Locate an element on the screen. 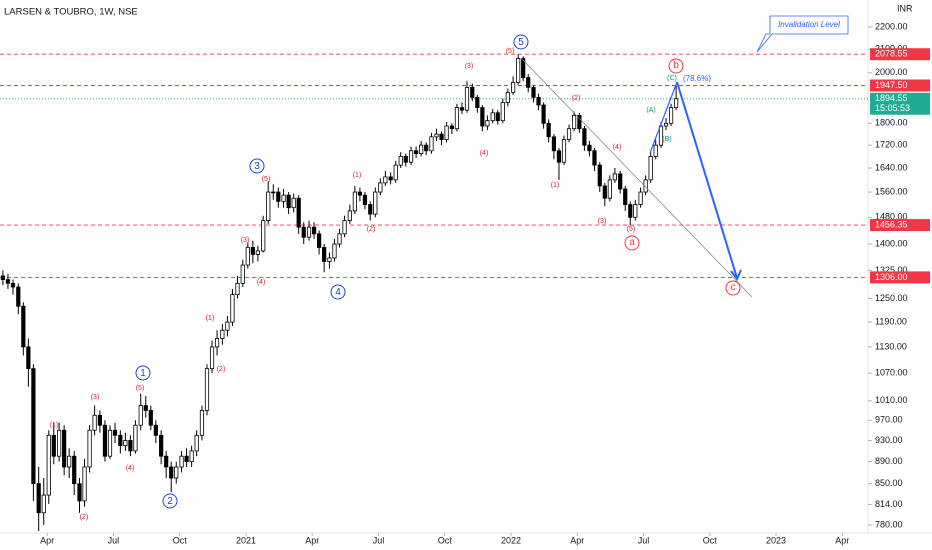  currency: INR is located at coordinates (905, 8).